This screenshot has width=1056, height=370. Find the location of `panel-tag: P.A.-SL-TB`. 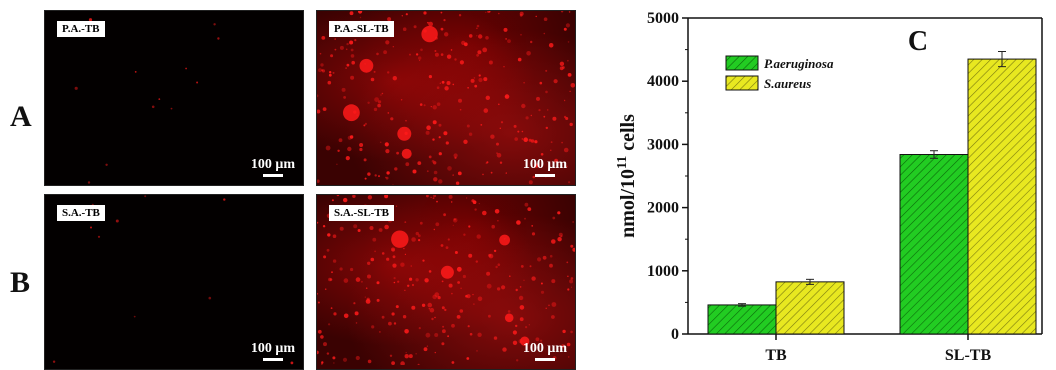

panel-tag: P.A.-SL-TB is located at coordinates (361, 29).